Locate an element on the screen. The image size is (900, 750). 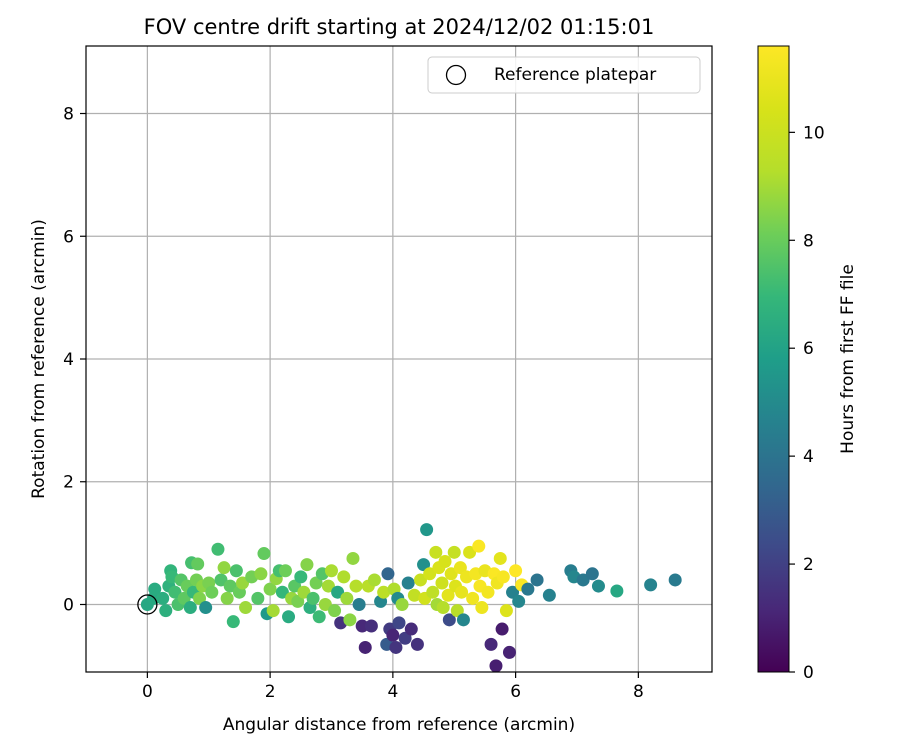
colorbar-tick-label: 4 is located at coordinates (808, 457).